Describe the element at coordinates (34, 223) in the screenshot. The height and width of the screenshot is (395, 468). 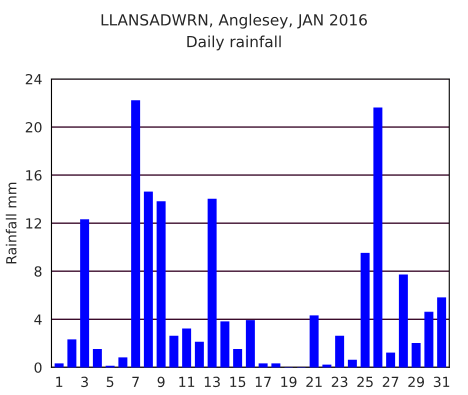
I see `y-tick-label: 12` at that location.